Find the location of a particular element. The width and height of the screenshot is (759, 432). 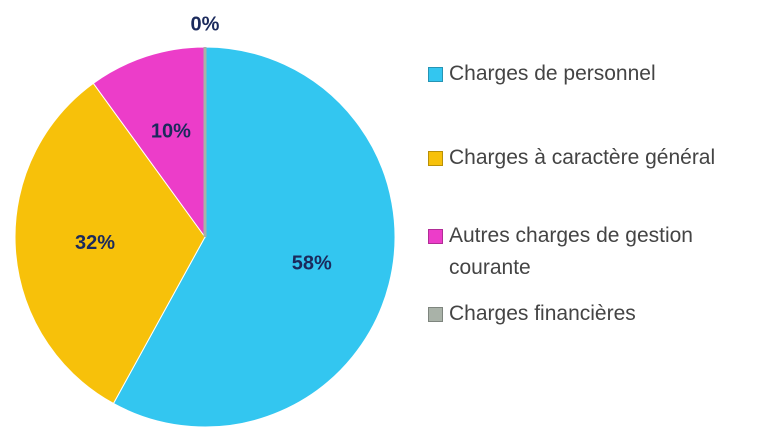

legend-entry: Charges financières is located at coordinates (578, 314).